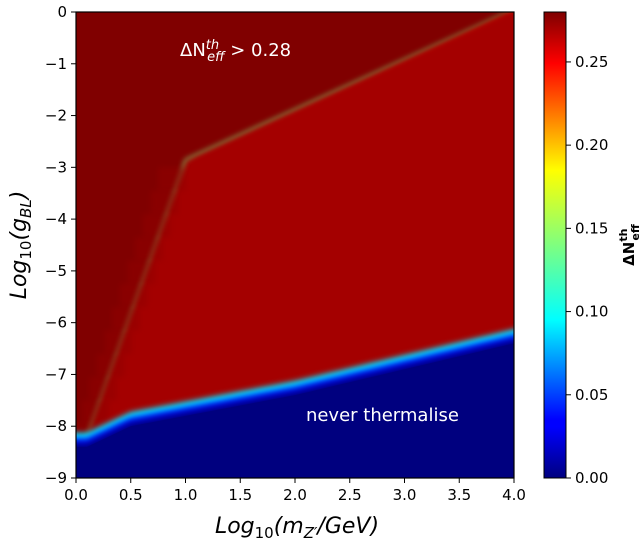 The width and height of the screenshot is (640, 539). Describe the element at coordinates (56, 271) in the screenshot. I see `y-tick-label: −5` at that location.